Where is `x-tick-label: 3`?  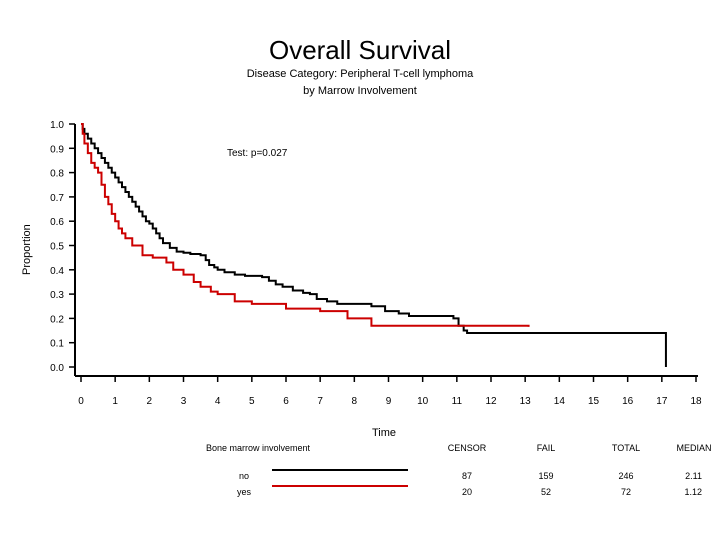
x-tick-label: 3 is located at coordinates (184, 401).